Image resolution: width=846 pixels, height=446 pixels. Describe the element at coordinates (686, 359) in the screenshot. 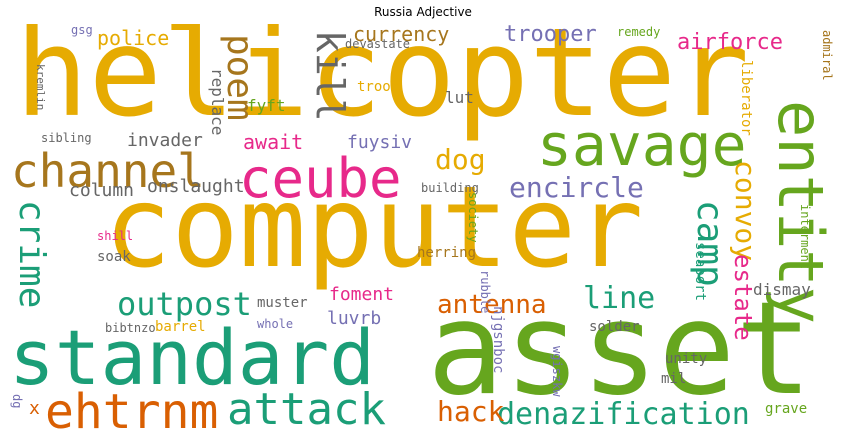

I see `word: unity` at that location.